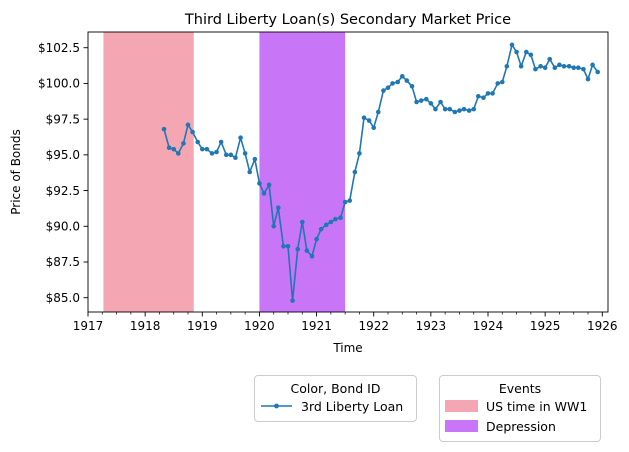  What do you see at coordinates (488, 326) in the screenshot?
I see `x-tick-label: 1924` at bounding box center [488, 326].